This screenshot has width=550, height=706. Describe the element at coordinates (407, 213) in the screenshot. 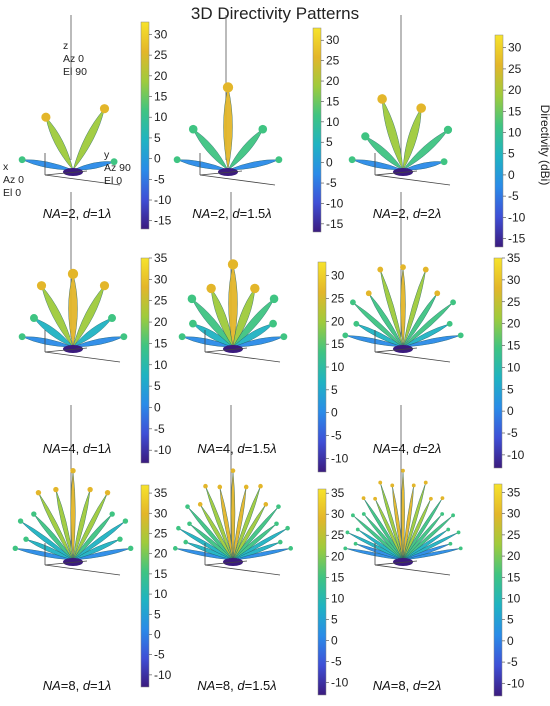

I see `panel-caption: NA=2, d=2λ` at that location.